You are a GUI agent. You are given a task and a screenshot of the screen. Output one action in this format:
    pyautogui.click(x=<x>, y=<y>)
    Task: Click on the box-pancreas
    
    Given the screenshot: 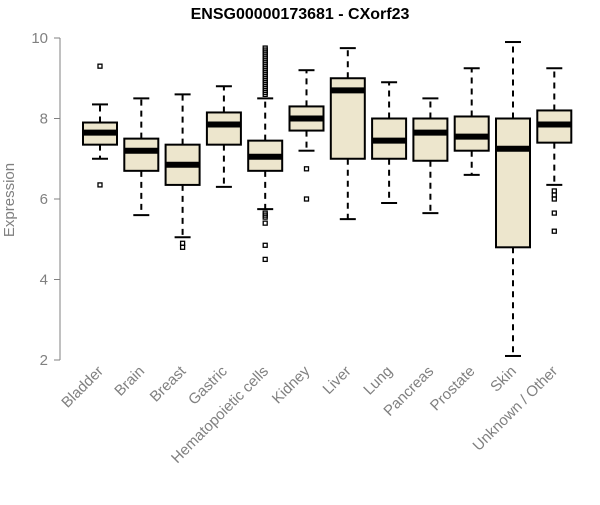 What is the action you would take?
    pyautogui.click(x=430, y=156)
    